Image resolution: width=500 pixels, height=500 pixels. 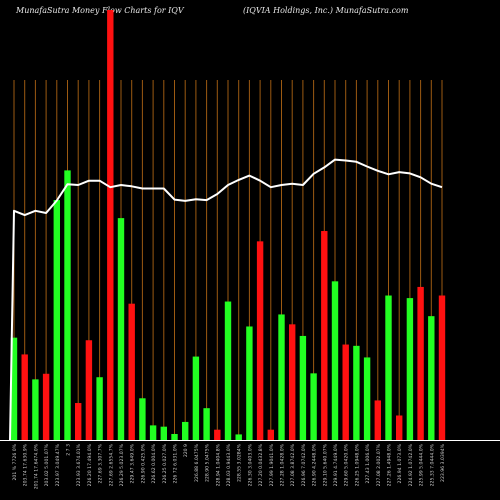 What do you see at coordinates (47, 464) in the screenshot?
I see `x-tick-label: 203.02 5.001.07%` at bounding box center [47, 464].